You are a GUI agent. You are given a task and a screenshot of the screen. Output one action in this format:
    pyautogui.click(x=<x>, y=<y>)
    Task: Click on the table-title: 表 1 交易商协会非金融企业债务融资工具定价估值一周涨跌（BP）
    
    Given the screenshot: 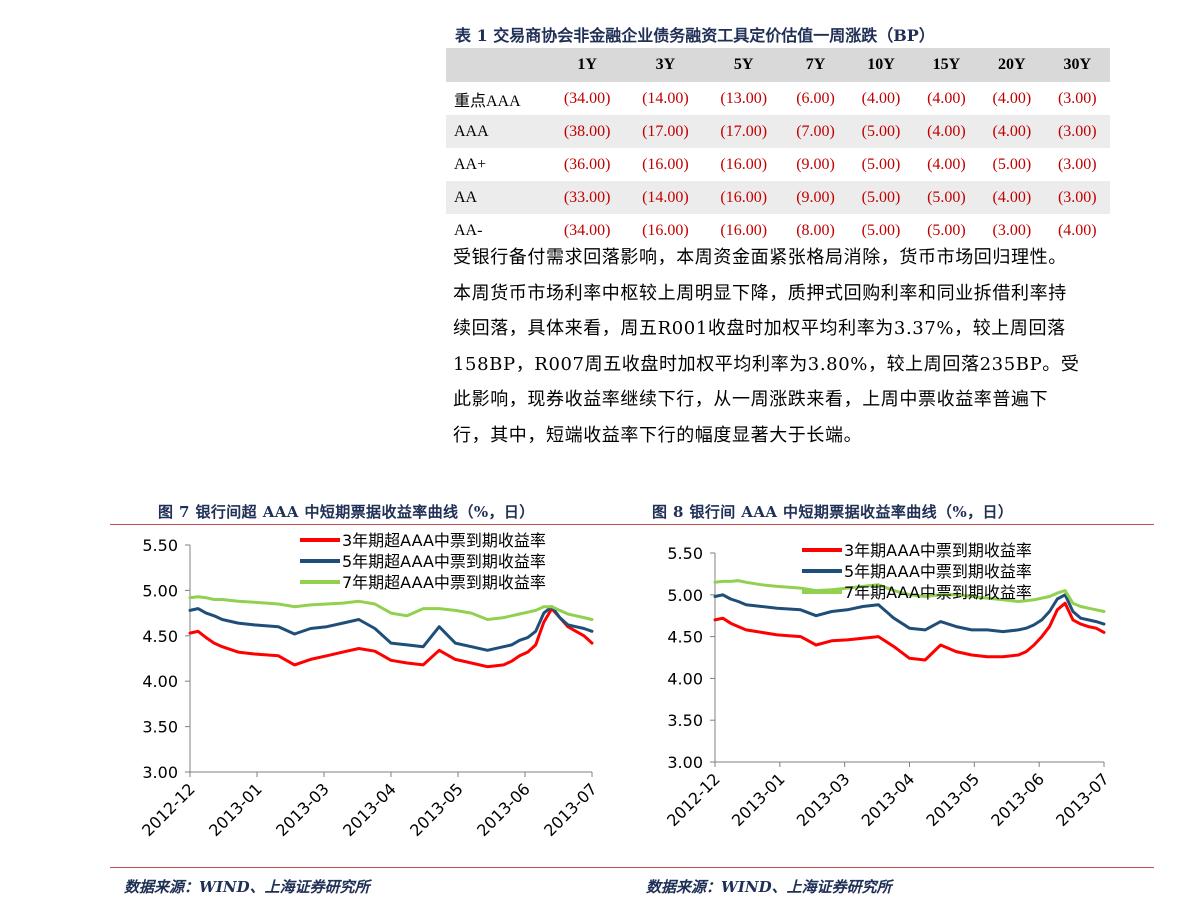 What is the action you would take?
    pyautogui.click(x=695, y=35)
    